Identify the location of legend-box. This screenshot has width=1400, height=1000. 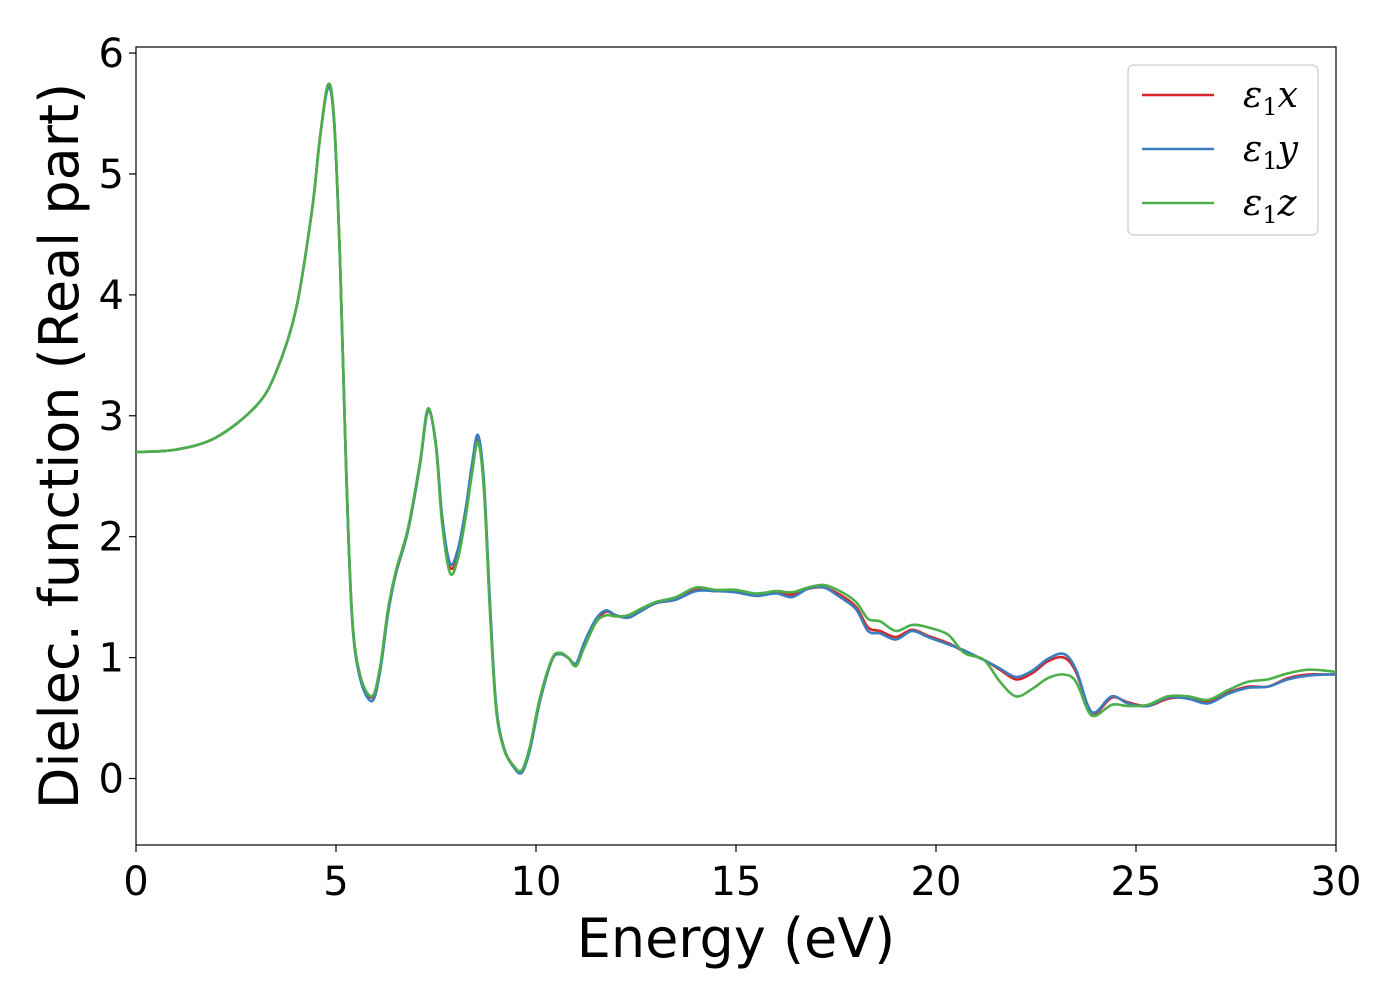
(1223, 150).